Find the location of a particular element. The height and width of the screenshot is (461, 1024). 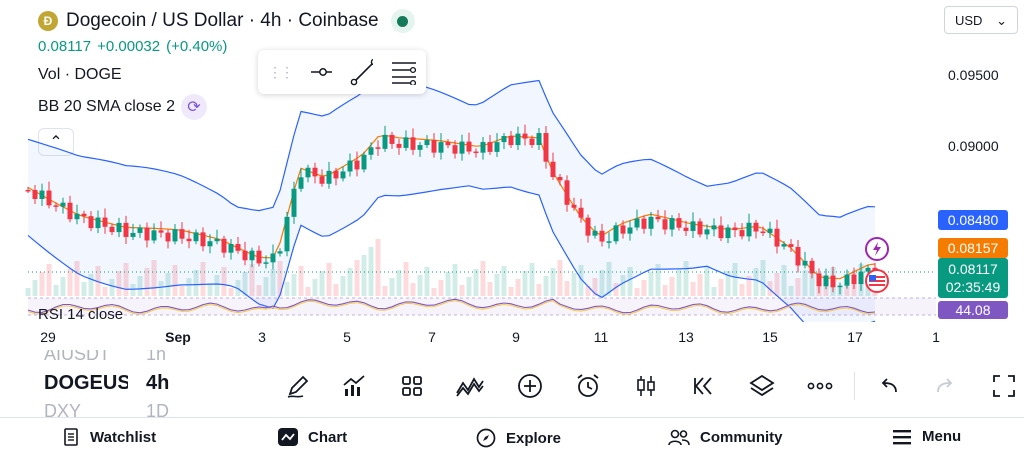

nav-menu: Menu is located at coordinates (926, 436).